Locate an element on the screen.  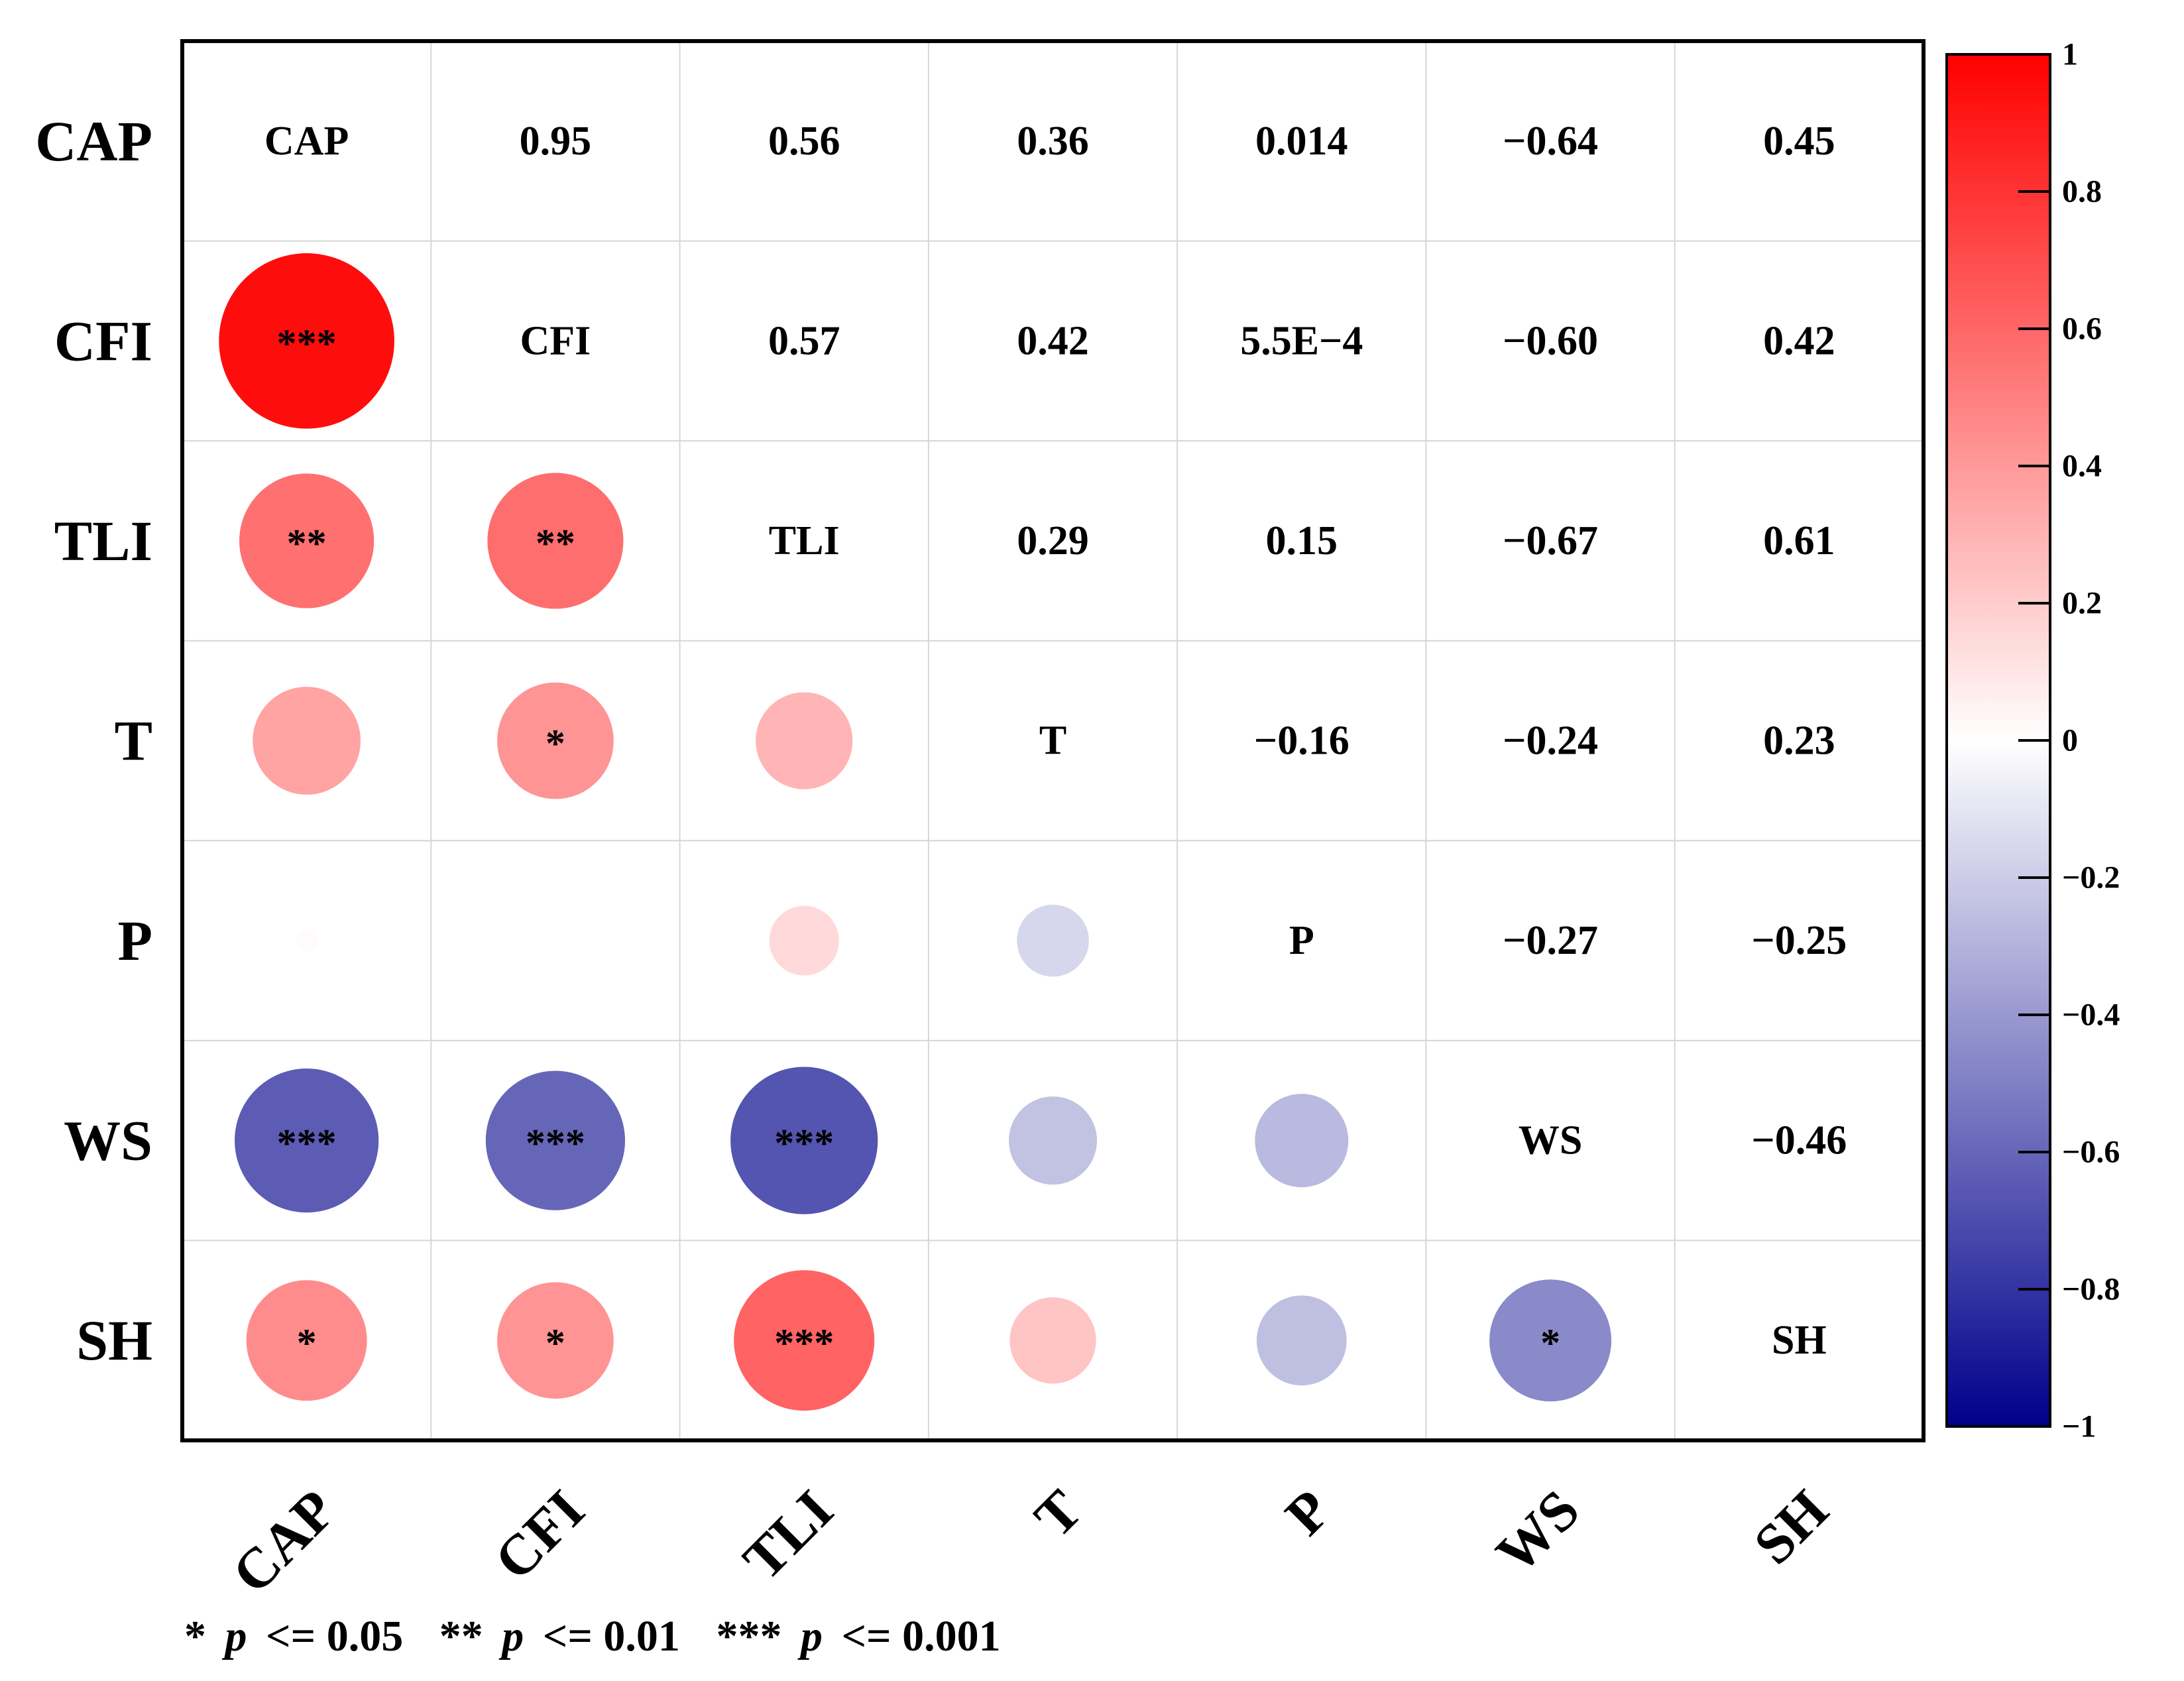
correlation-value: 0.61 is located at coordinates (1799, 540).